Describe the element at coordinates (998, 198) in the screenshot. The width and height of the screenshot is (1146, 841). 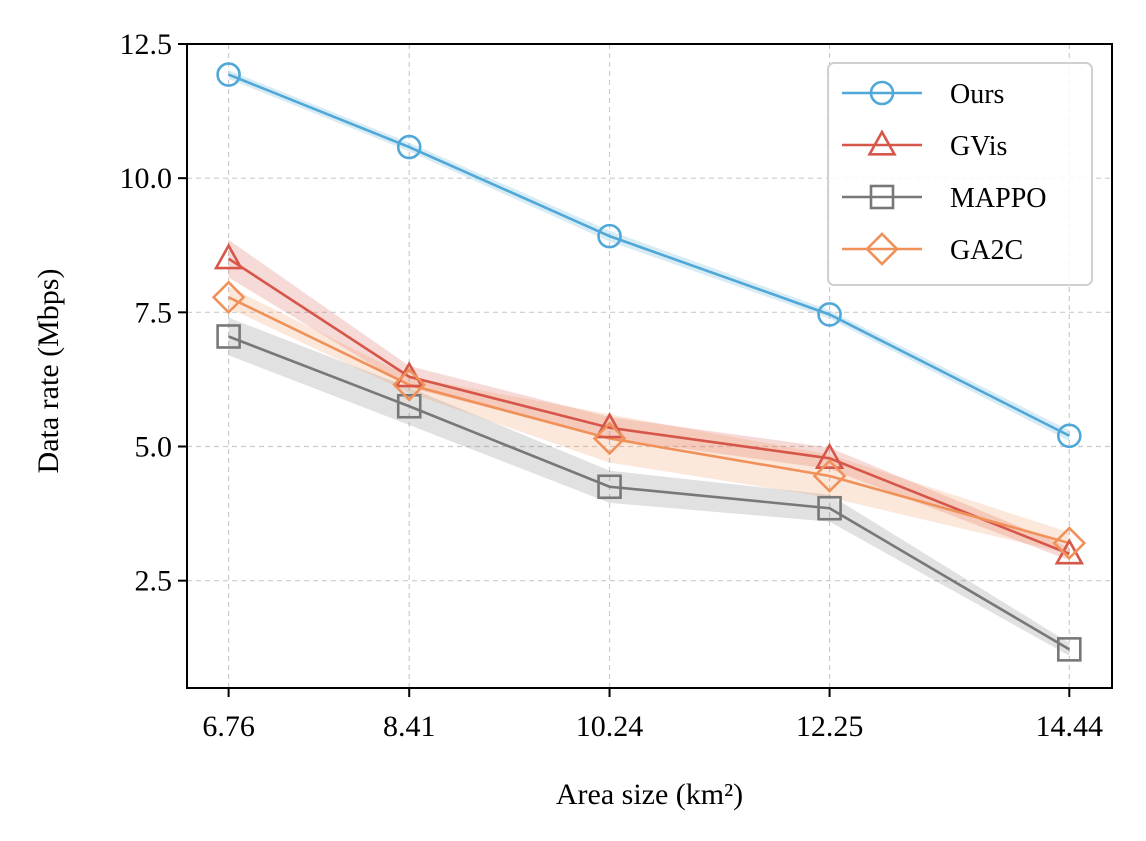
I see `legend-label-mappo: MAPPO` at that location.